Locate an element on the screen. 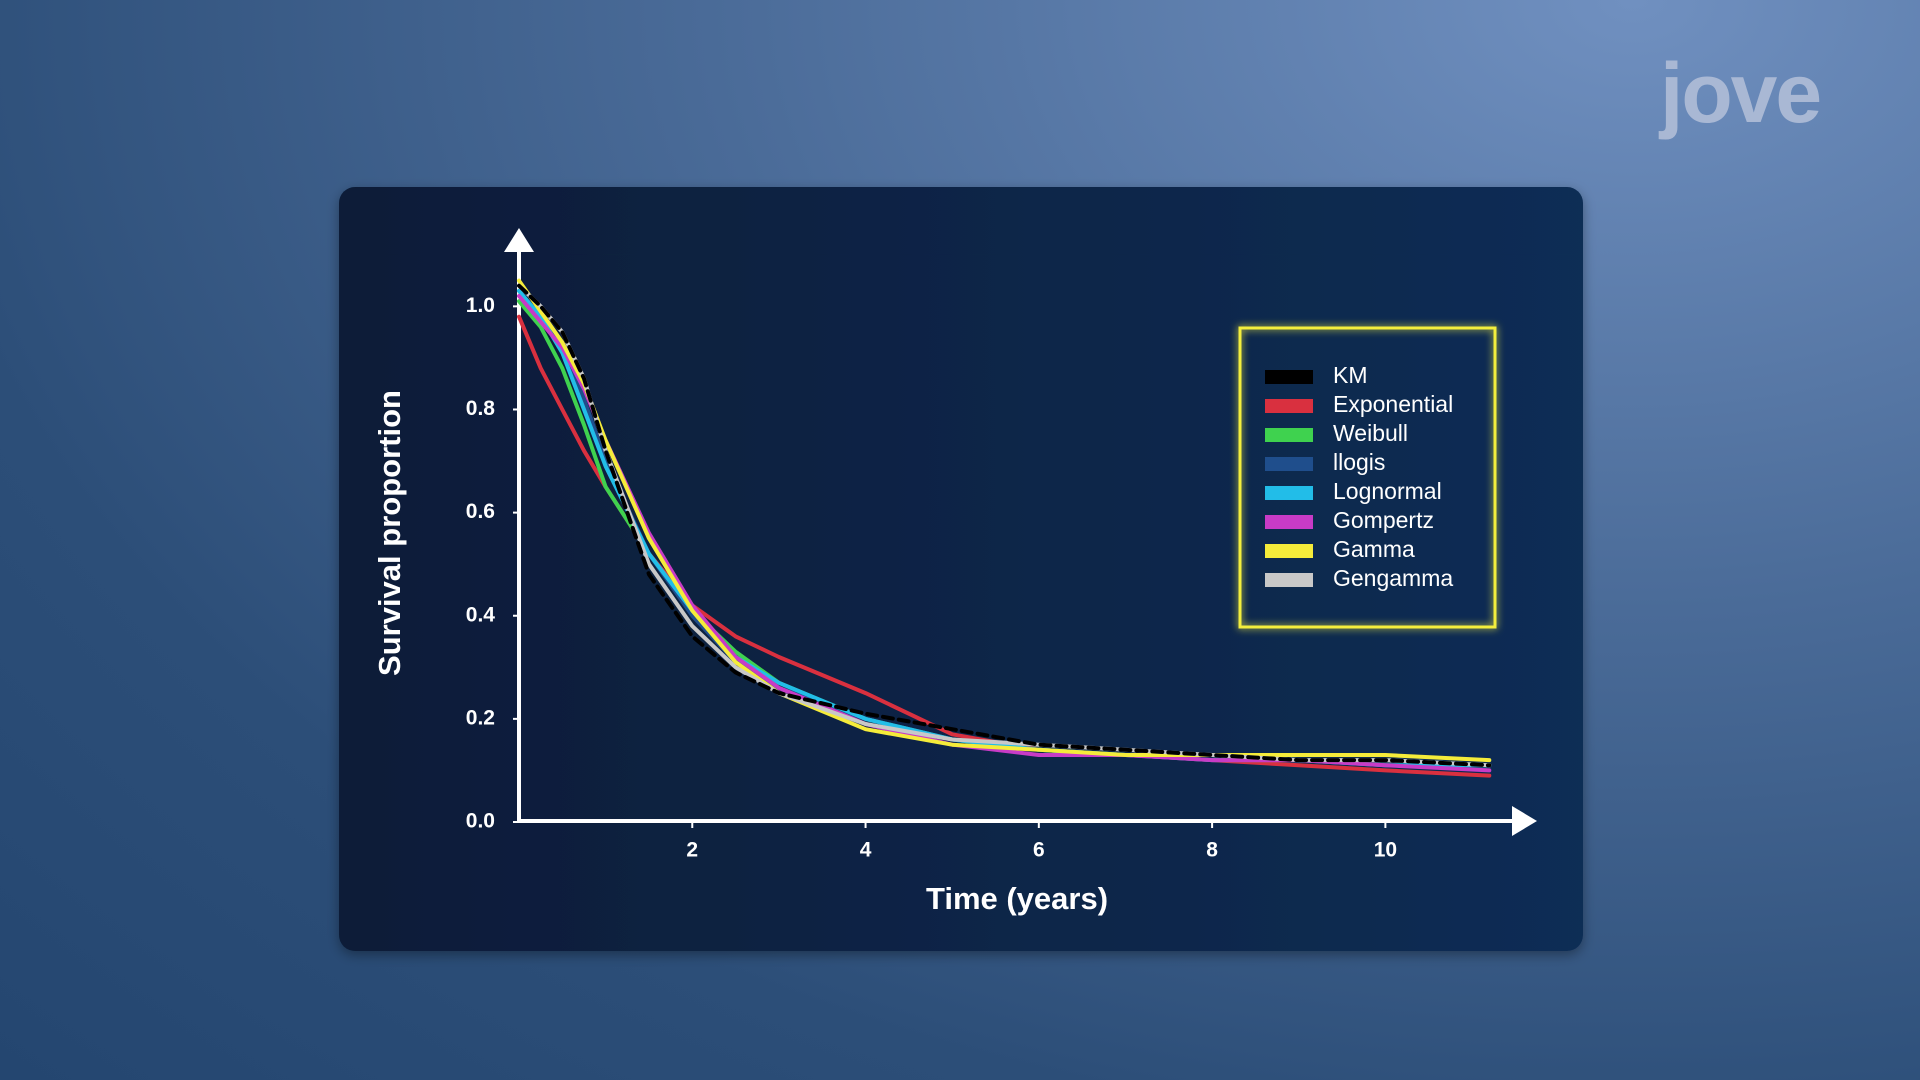 This screenshot has width=1920, height=1080. legend-label: Gompertz is located at coordinates (1383, 520).